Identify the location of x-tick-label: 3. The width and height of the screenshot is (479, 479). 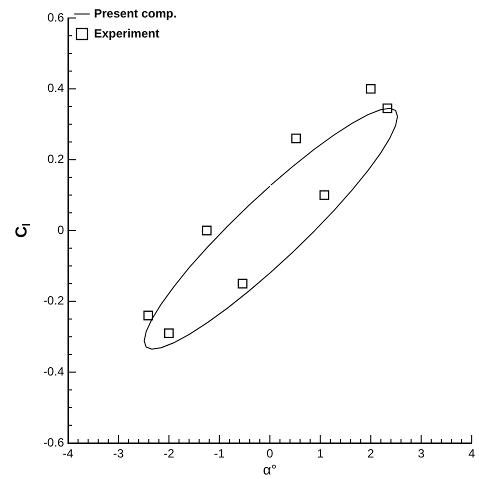
(421, 453).